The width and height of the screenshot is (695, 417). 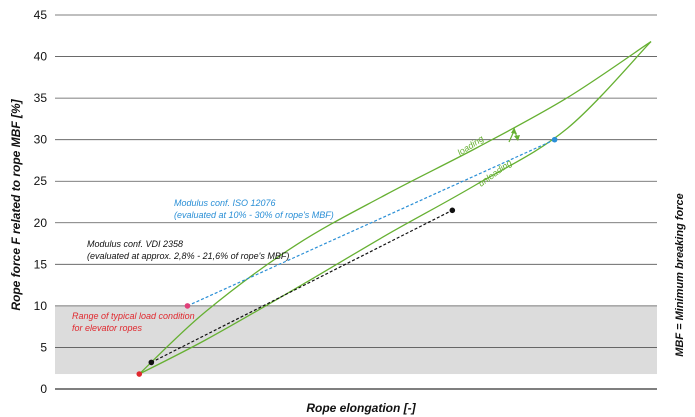 I want to click on range-annotation-title: Range of typical load condition, so click(x=133, y=316).